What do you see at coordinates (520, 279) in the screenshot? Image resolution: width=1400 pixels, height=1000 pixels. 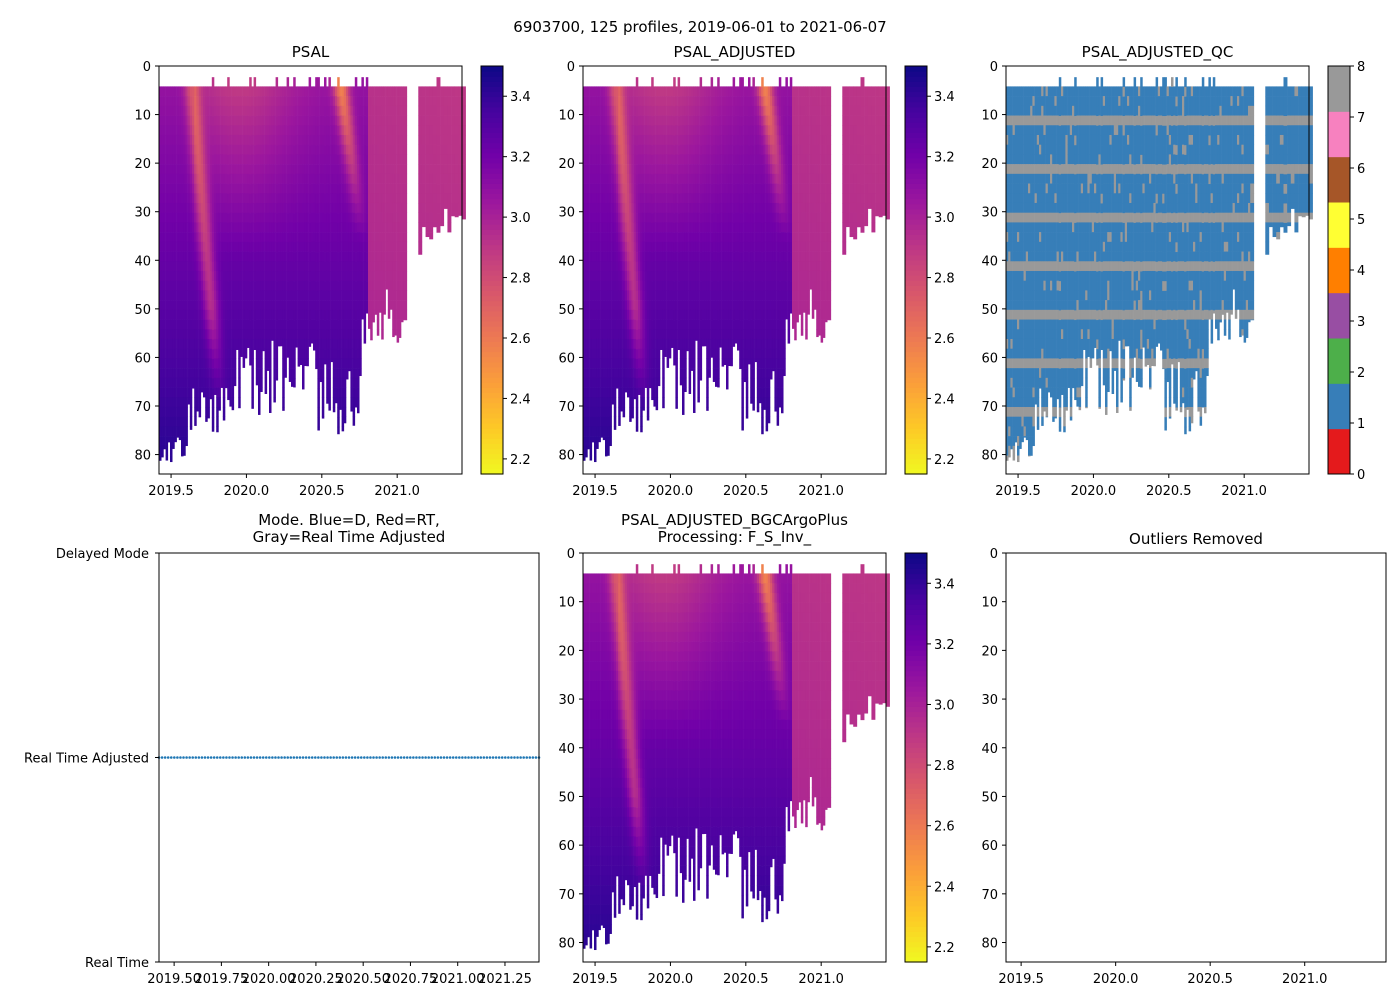 I see `psal-colorbar-tick-label: 2.8` at bounding box center [520, 279].